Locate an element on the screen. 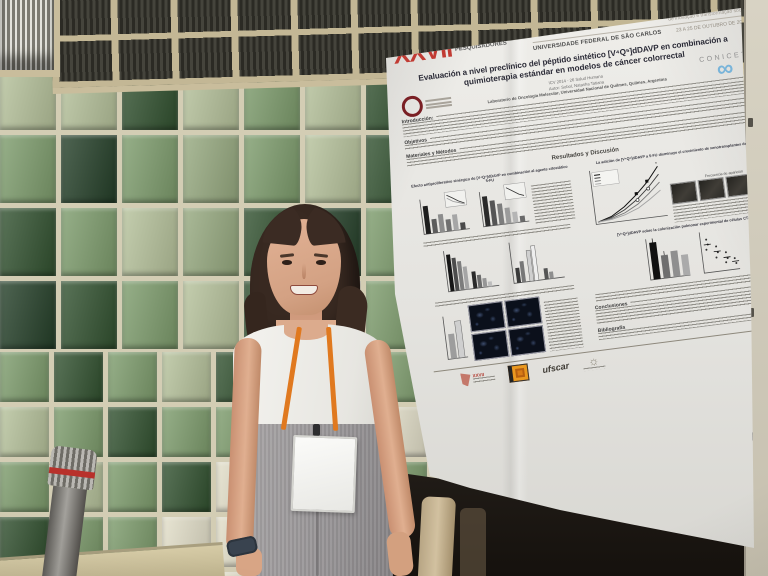  smile is located at coordinates (304, 290).